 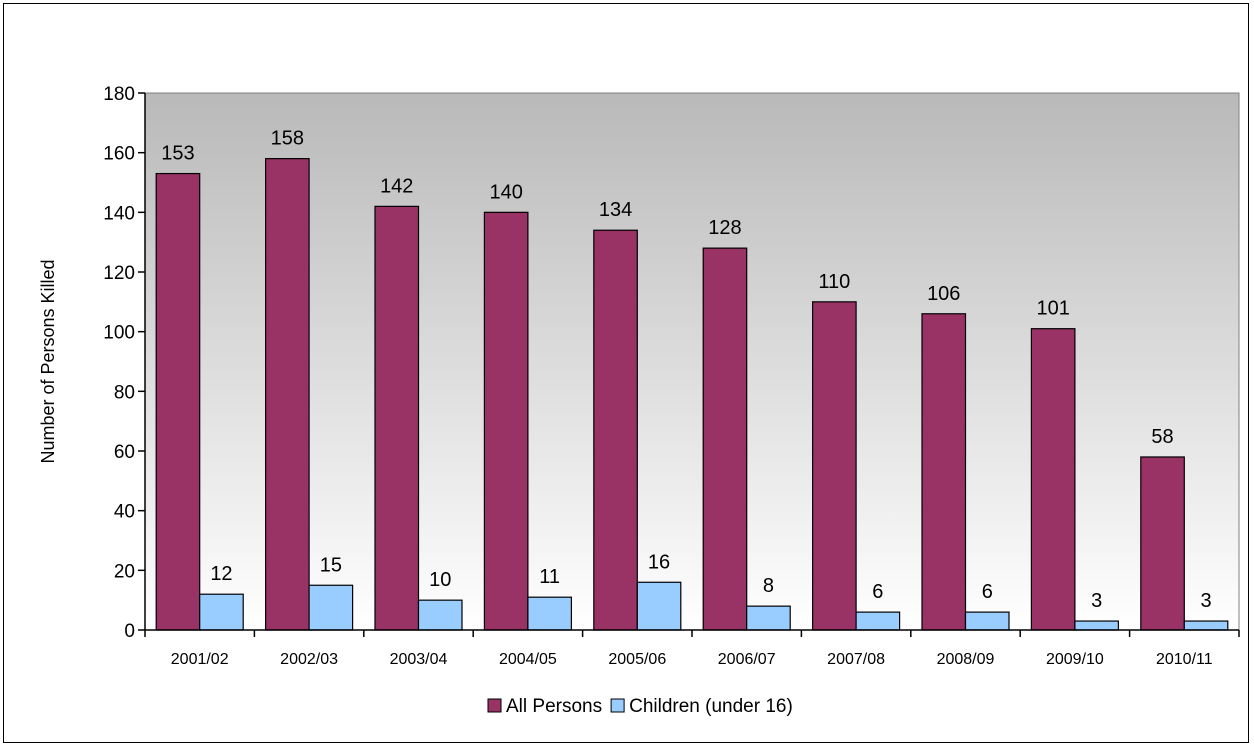 I want to click on x-tick-label: 2010/11, so click(x=1184, y=659).